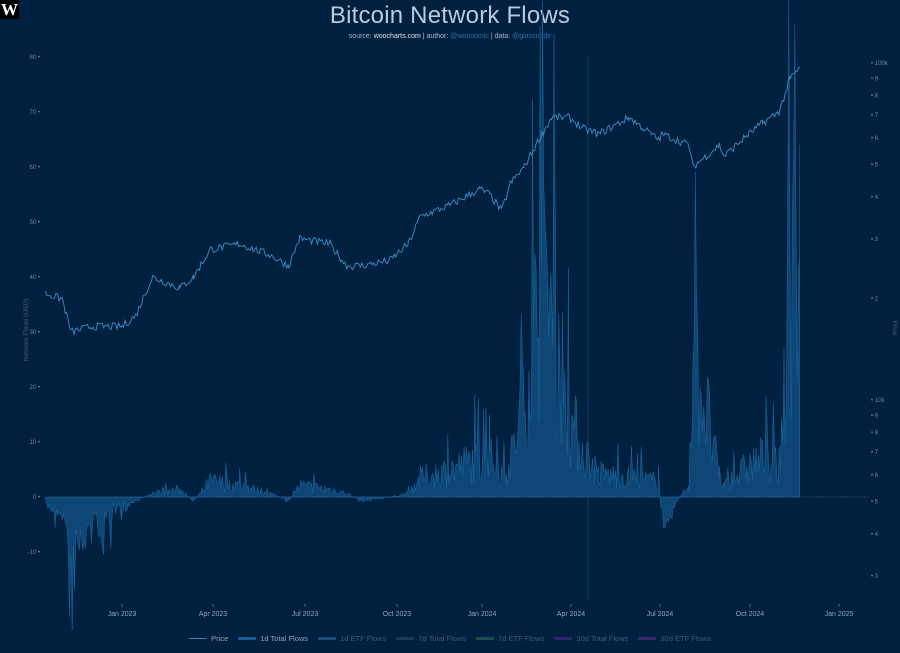 Image resolution: width=900 pixels, height=653 pixels. What do you see at coordinates (685, 638) in the screenshot?
I see `legend-label: 30d ETF Flows` at bounding box center [685, 638].